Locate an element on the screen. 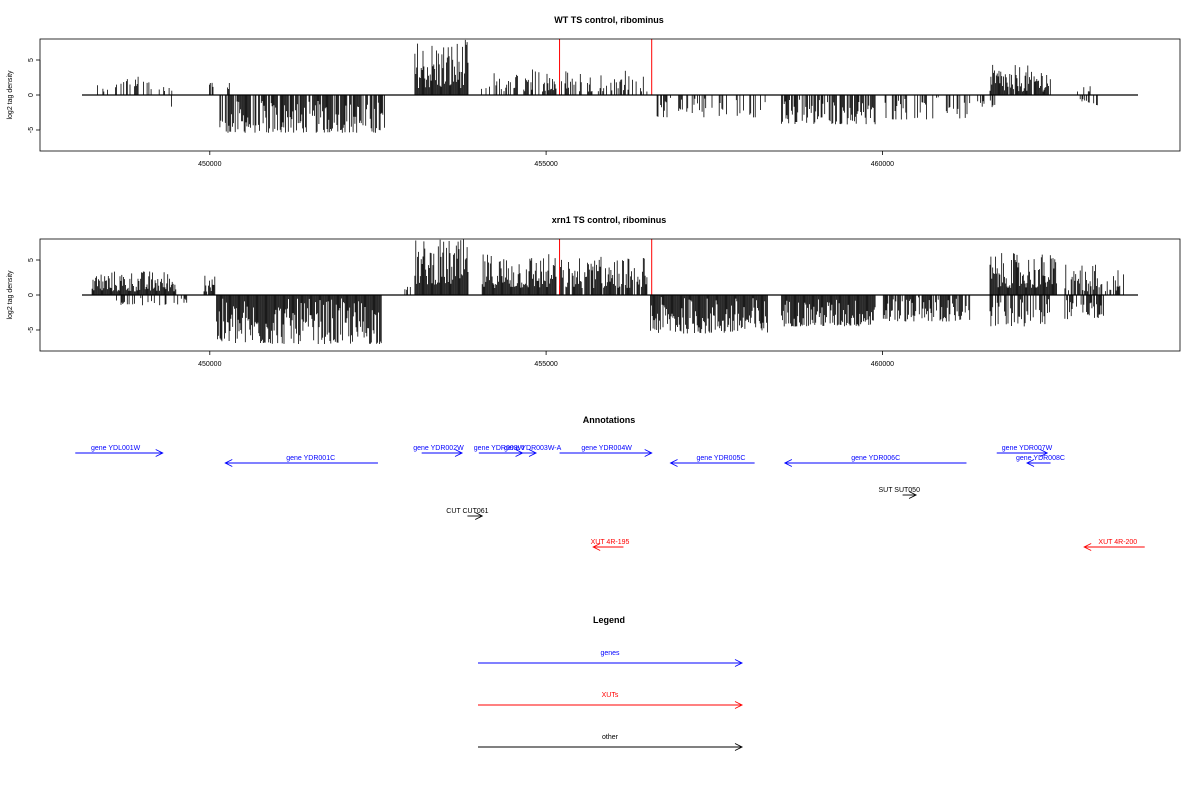 The width and height of the screenshot is (1200, 800). legend-entry: XUTs is located at coordinates (611, 700).